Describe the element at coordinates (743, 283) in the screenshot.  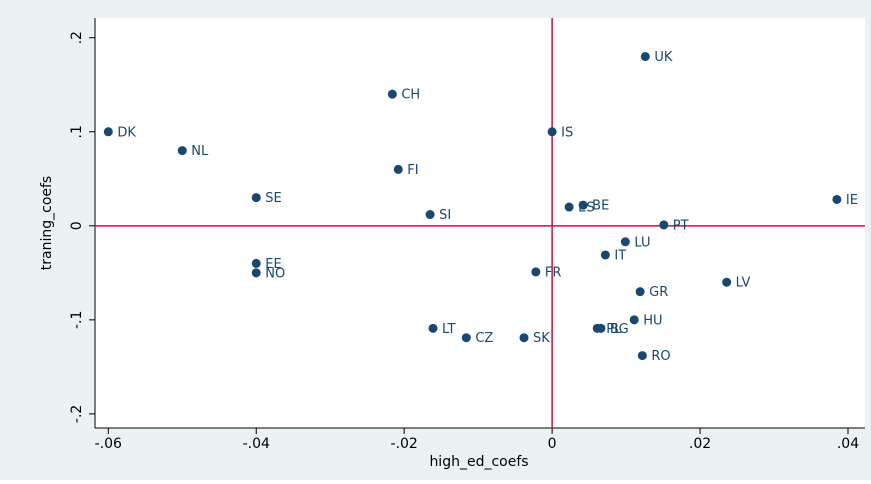
I see `point-label: LV` at that location.